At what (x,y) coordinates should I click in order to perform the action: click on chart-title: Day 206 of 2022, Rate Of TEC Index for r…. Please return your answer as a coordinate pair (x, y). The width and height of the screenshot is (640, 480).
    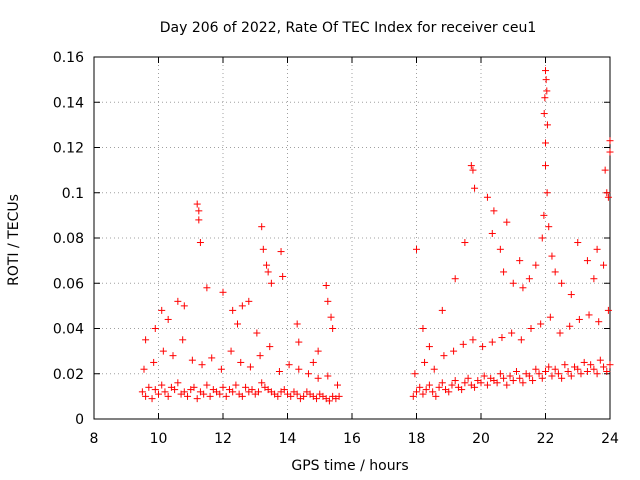
    Looking at the image, I should click on (348, 28).